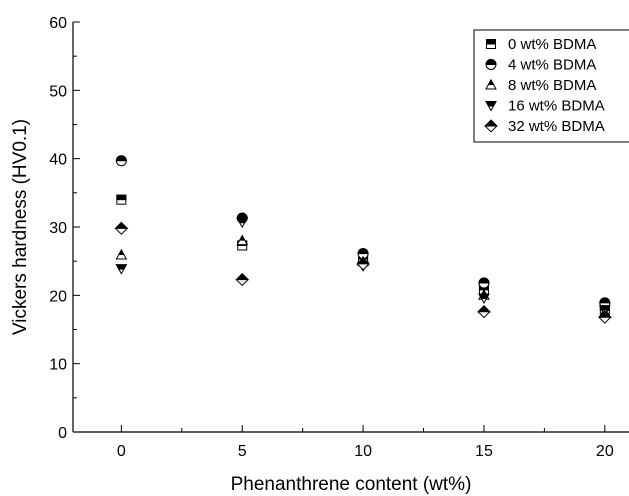  Describe the element at coordinates (58, 365) in the screenshot. I see `y-tick-label: 10` at that location.